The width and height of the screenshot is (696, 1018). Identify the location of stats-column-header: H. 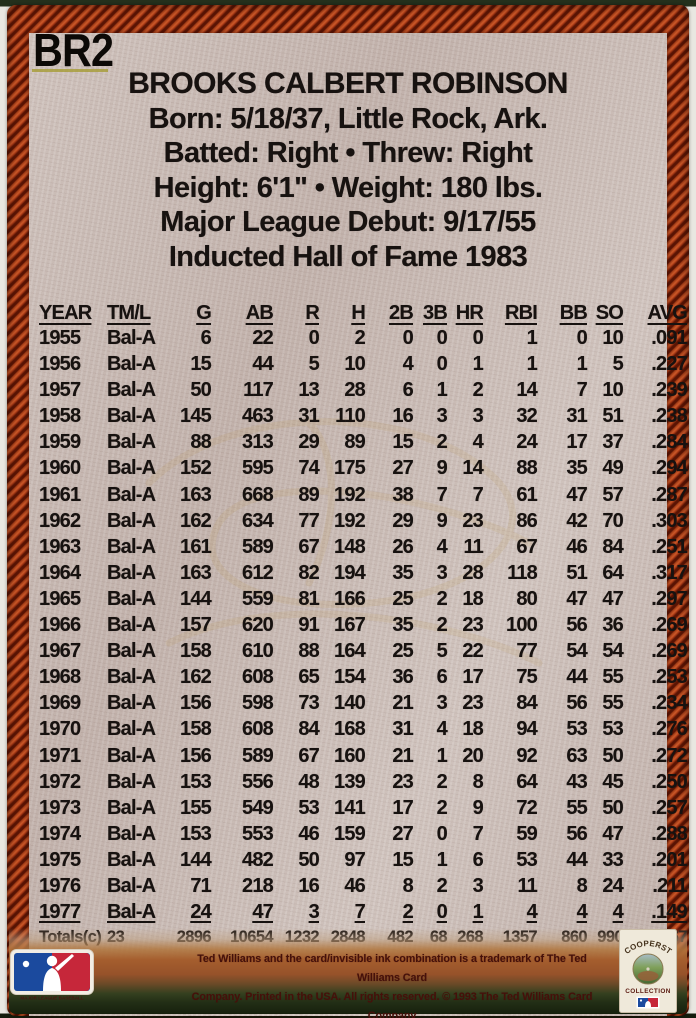
(358, 313).